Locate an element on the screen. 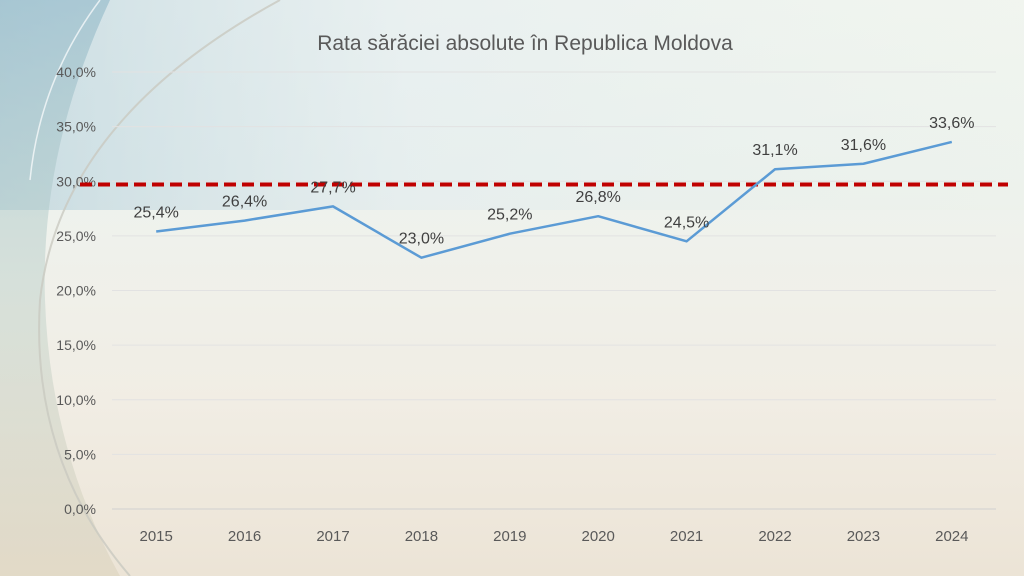 The height and width of the screenshot is (576, 1024). x-tick-label: 2018 is located at coordinates (421, 536).